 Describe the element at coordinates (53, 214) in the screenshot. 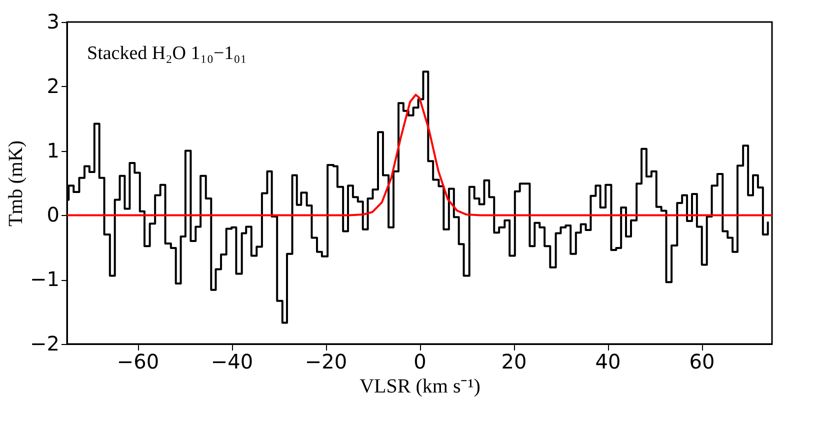

I see `y-tick-label: 0` at that location.